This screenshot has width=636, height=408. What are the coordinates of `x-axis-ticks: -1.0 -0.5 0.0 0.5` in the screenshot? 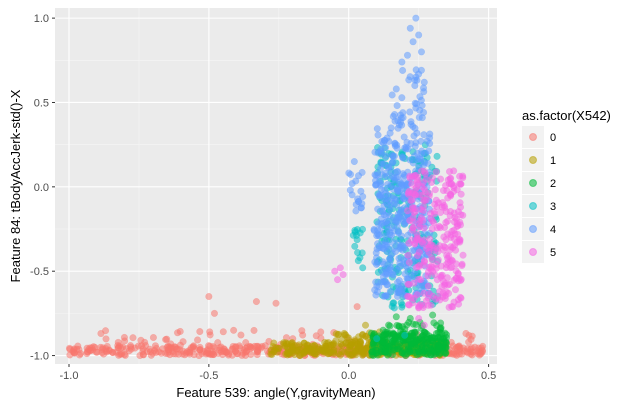 It's located at (278, 373).